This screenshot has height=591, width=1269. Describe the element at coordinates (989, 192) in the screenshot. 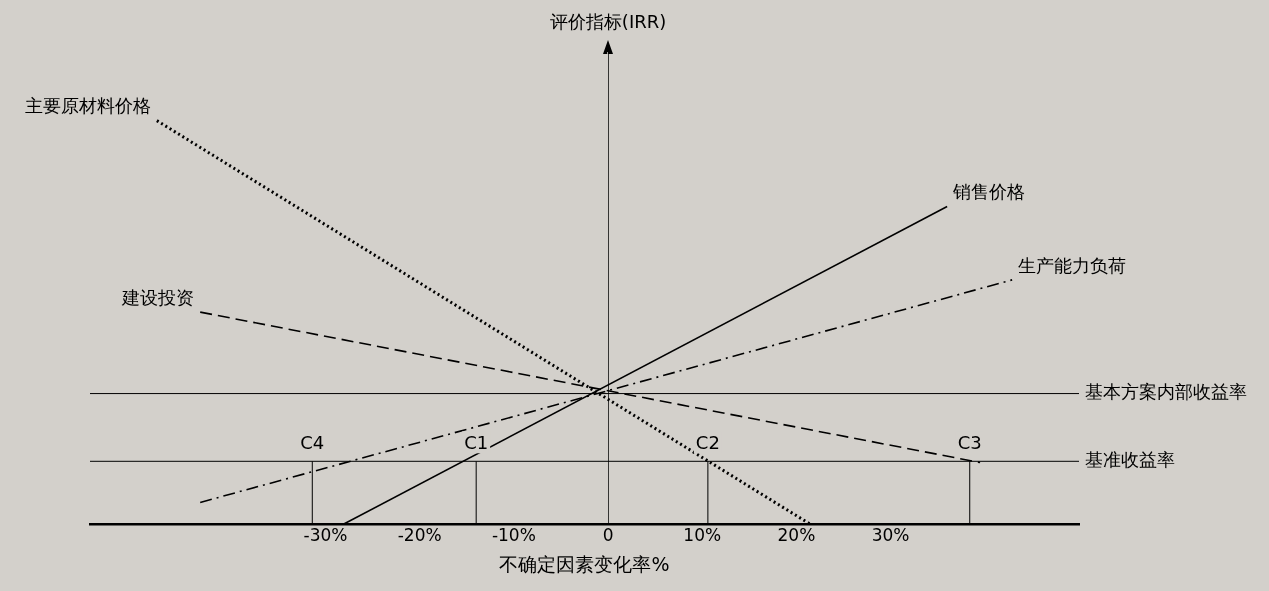

I see `series-label: 销售价格` at that location.